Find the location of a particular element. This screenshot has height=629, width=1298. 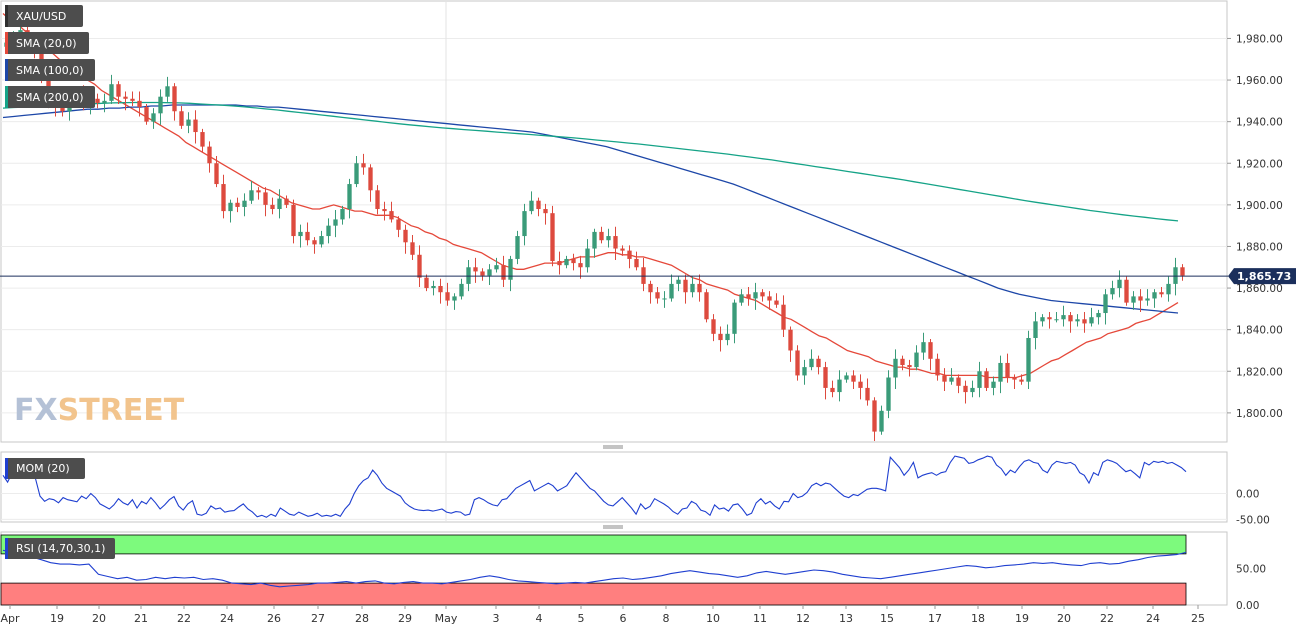

legend-sma200: SMA (200,0) is located at coordinates (50, 97).